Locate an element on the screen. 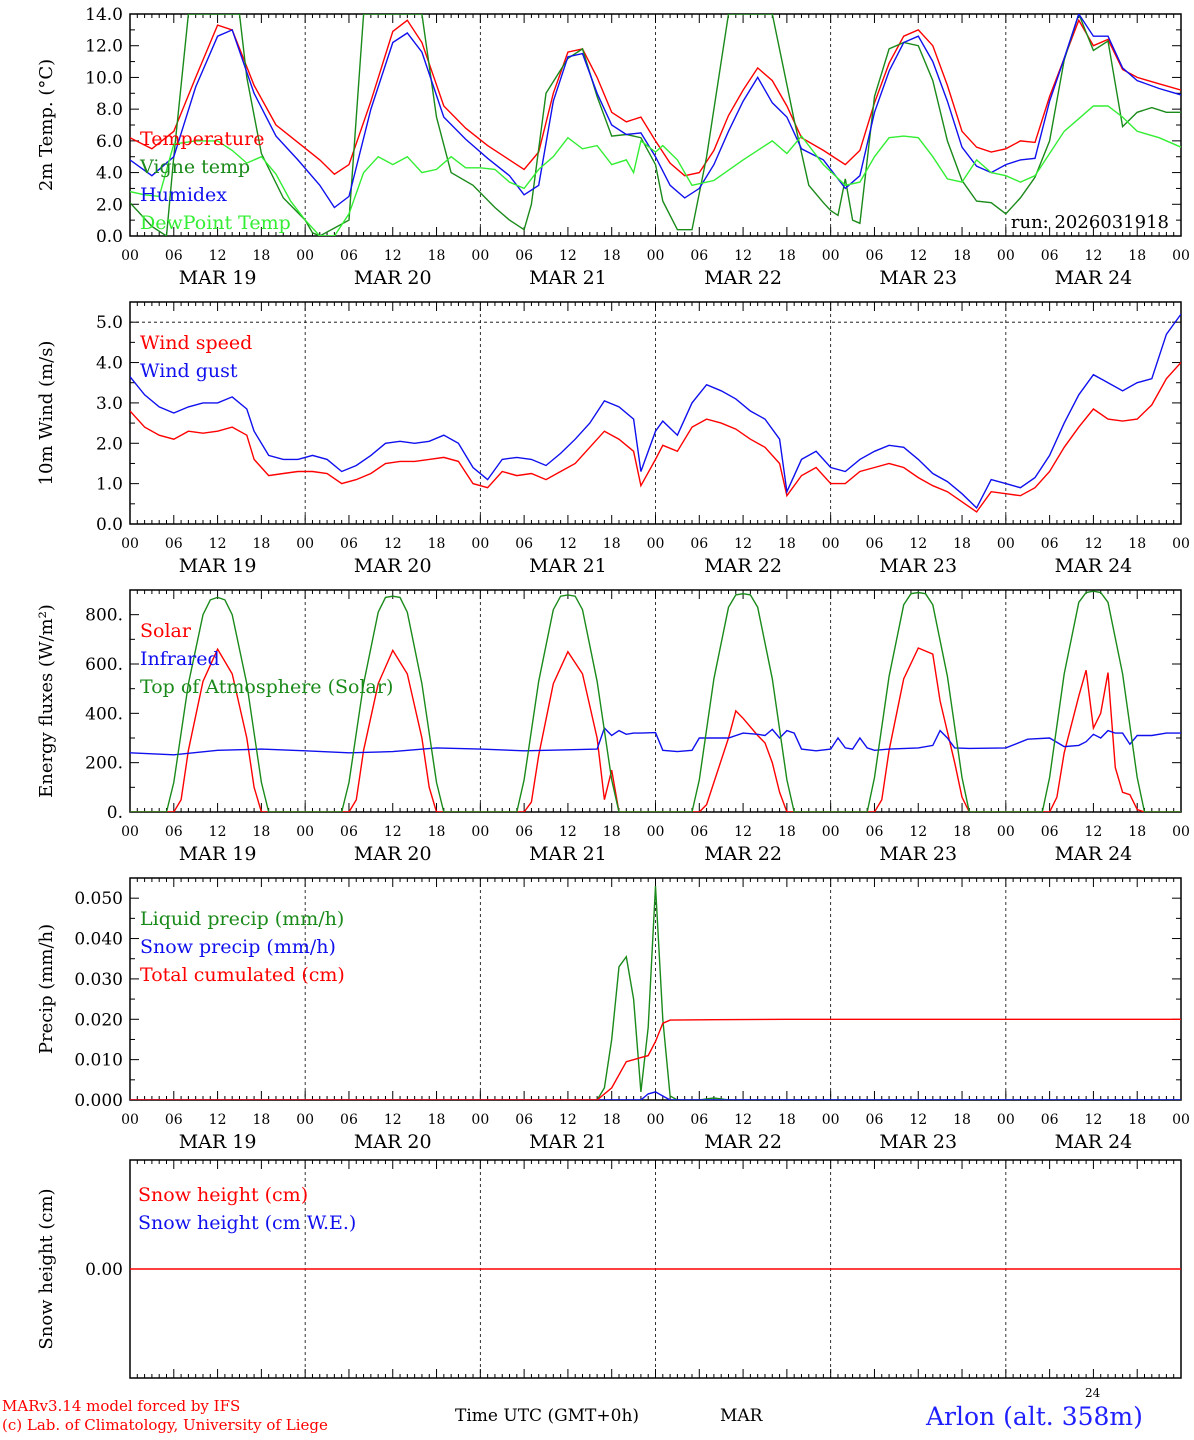 Image resolution: width=1194 pixels, height=1440 pixels. wind-day-label: MAR 23 is located at coordinates (918, 566).